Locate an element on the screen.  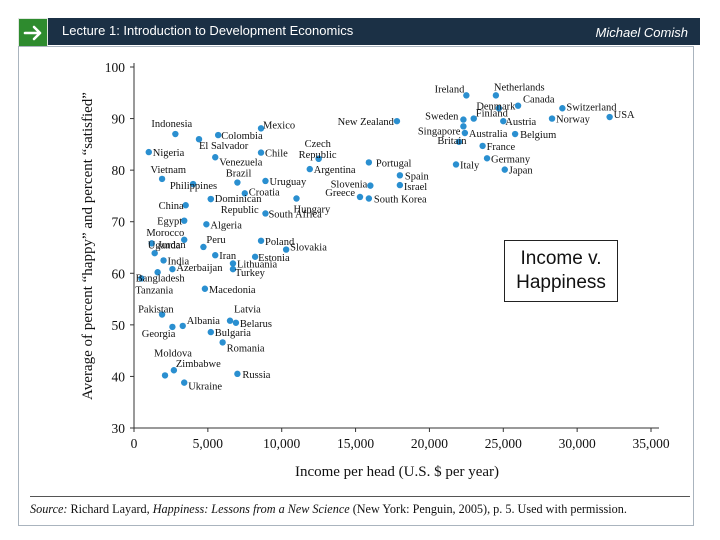
point-label: Belgium is located at coordinates (538, 135).